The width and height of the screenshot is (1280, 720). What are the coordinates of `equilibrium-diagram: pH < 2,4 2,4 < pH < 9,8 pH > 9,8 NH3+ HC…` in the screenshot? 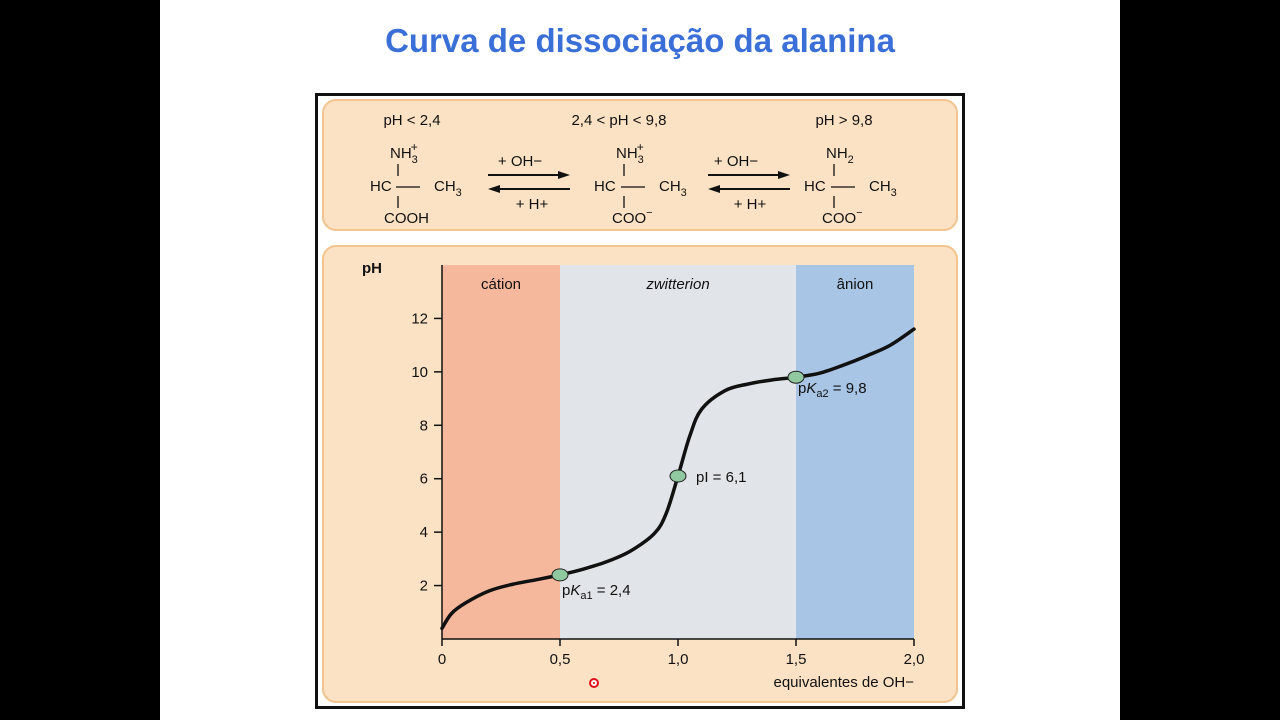 It's located at (633, 169).